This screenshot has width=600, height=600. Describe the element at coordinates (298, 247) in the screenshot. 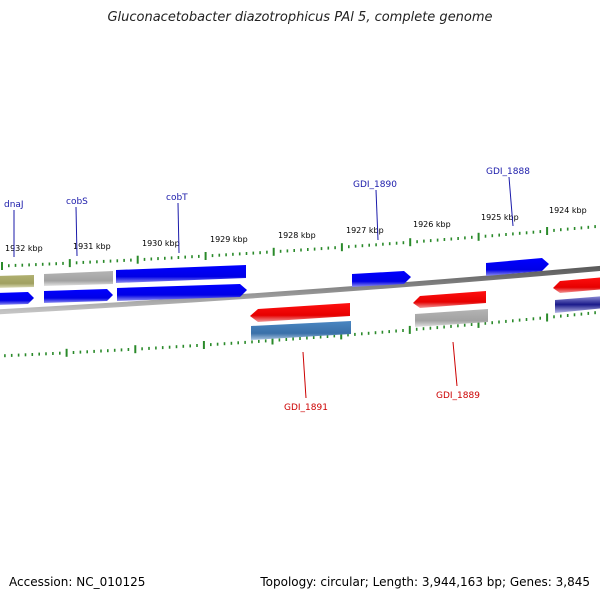

I see `scale-ticks-outer` at that location.